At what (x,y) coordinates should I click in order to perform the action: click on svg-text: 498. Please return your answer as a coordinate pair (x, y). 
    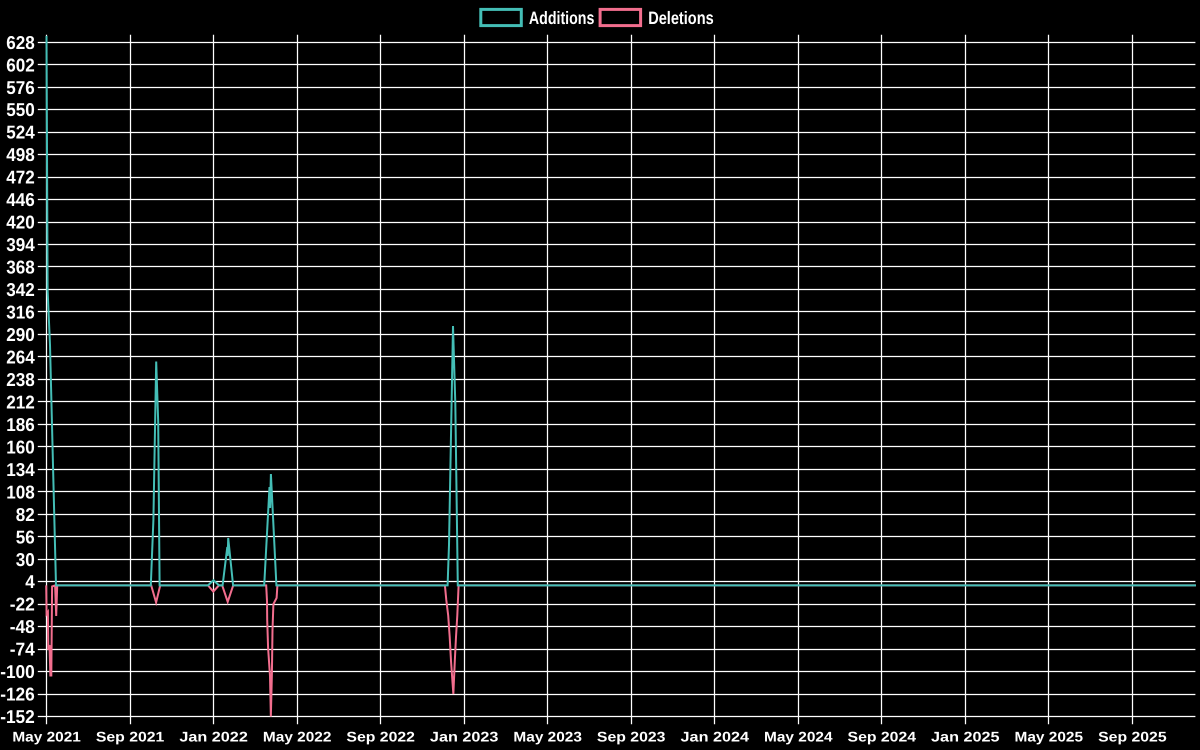
    Looking at the image, I should click on (20, 154).